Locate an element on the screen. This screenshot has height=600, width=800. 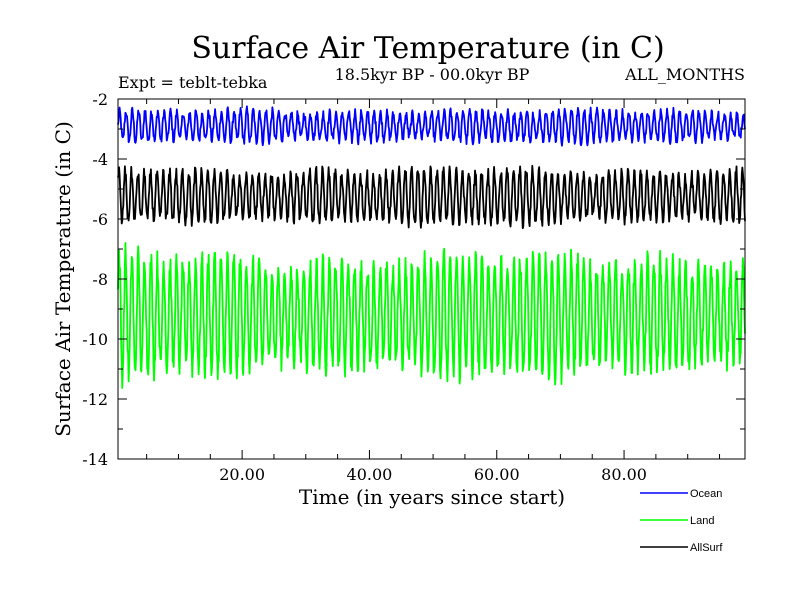
x-tick-label: 20.00 is located at coordinates (242, 474).